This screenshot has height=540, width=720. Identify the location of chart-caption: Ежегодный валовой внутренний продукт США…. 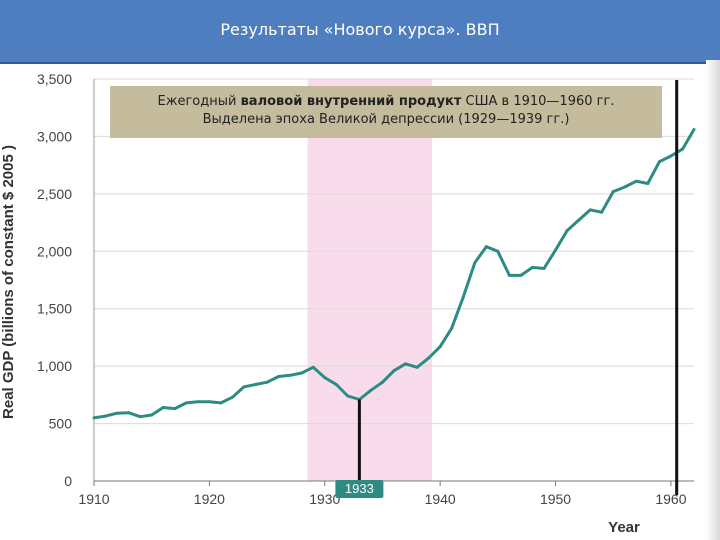
(386, 112).